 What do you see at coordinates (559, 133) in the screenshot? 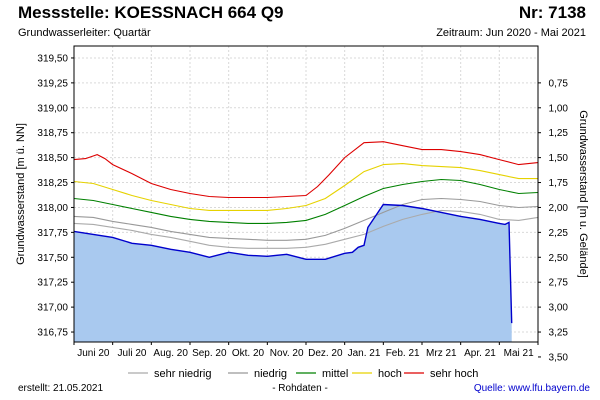
I see `y2-tick-label: 1,25` at bounding box center [559, 133].